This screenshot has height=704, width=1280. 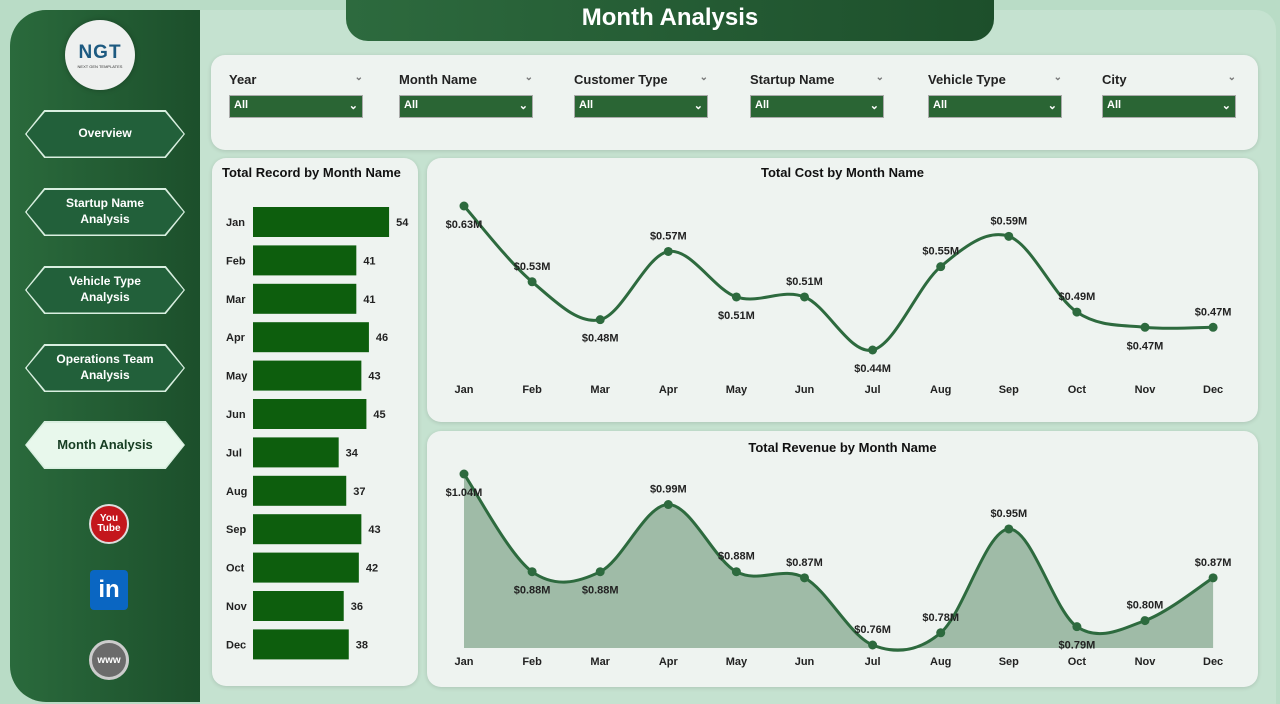 I want to click on logo-text: NGT, so click(x=100, y=52).